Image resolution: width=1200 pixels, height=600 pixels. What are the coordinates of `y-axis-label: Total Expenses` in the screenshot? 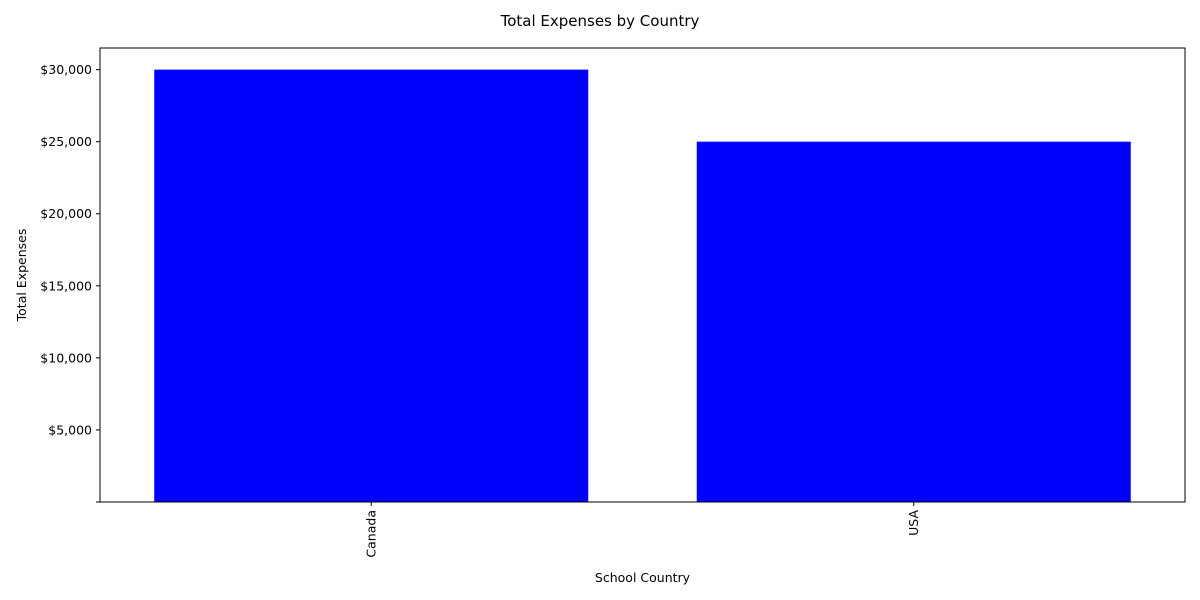 It's located at (21, 276).